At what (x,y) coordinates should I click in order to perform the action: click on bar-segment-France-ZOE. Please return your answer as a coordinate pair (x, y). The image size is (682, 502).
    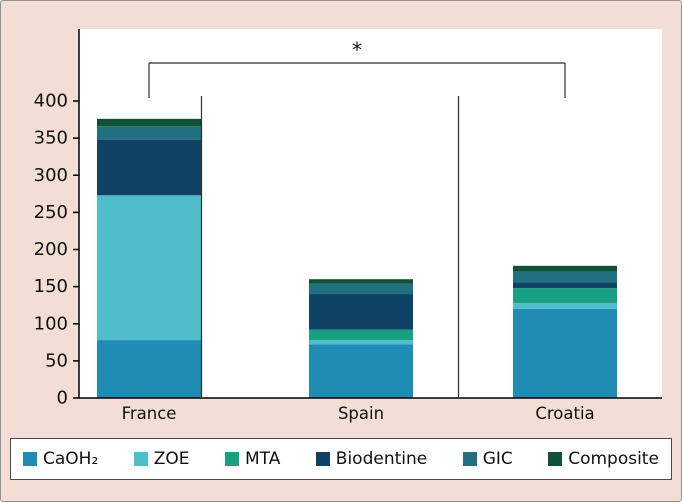
    Looking at the image, I should click on (149, 268).